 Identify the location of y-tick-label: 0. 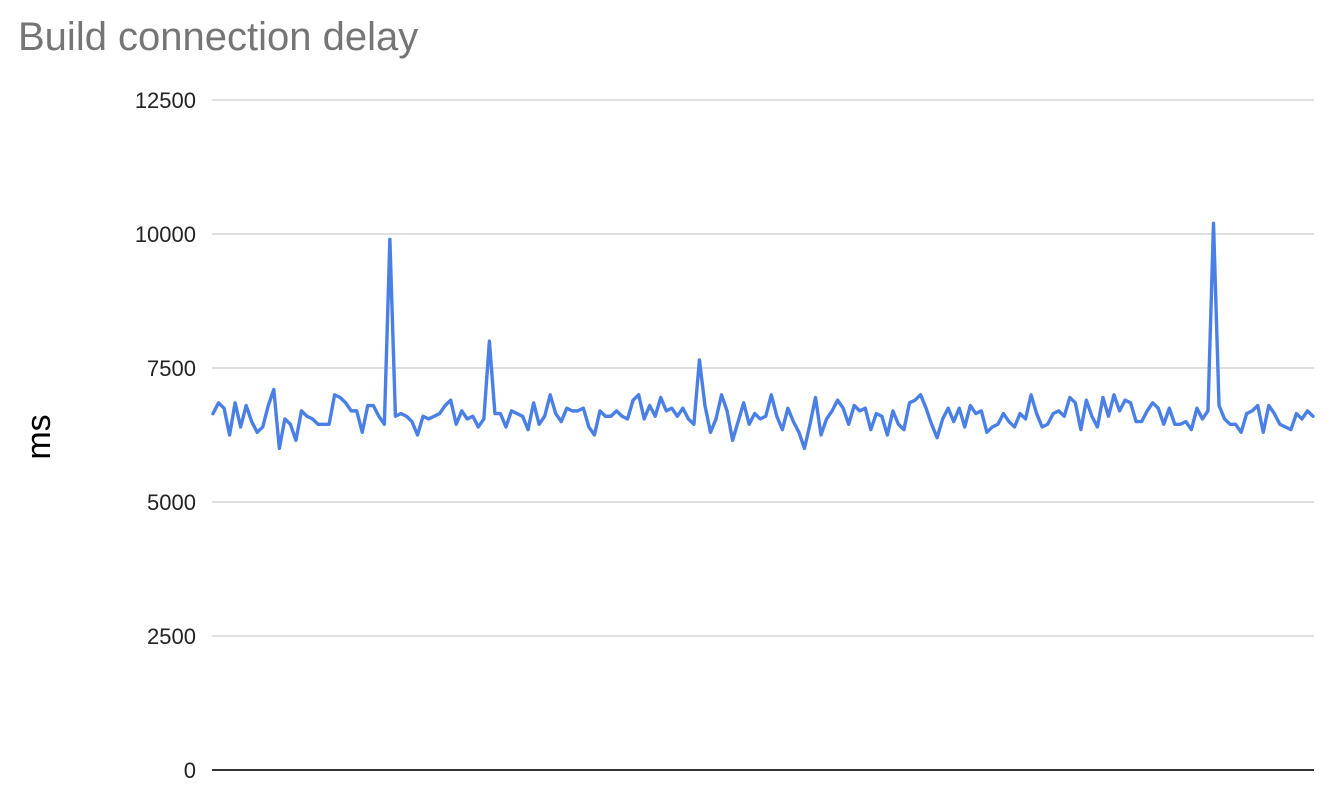
(190, 770).